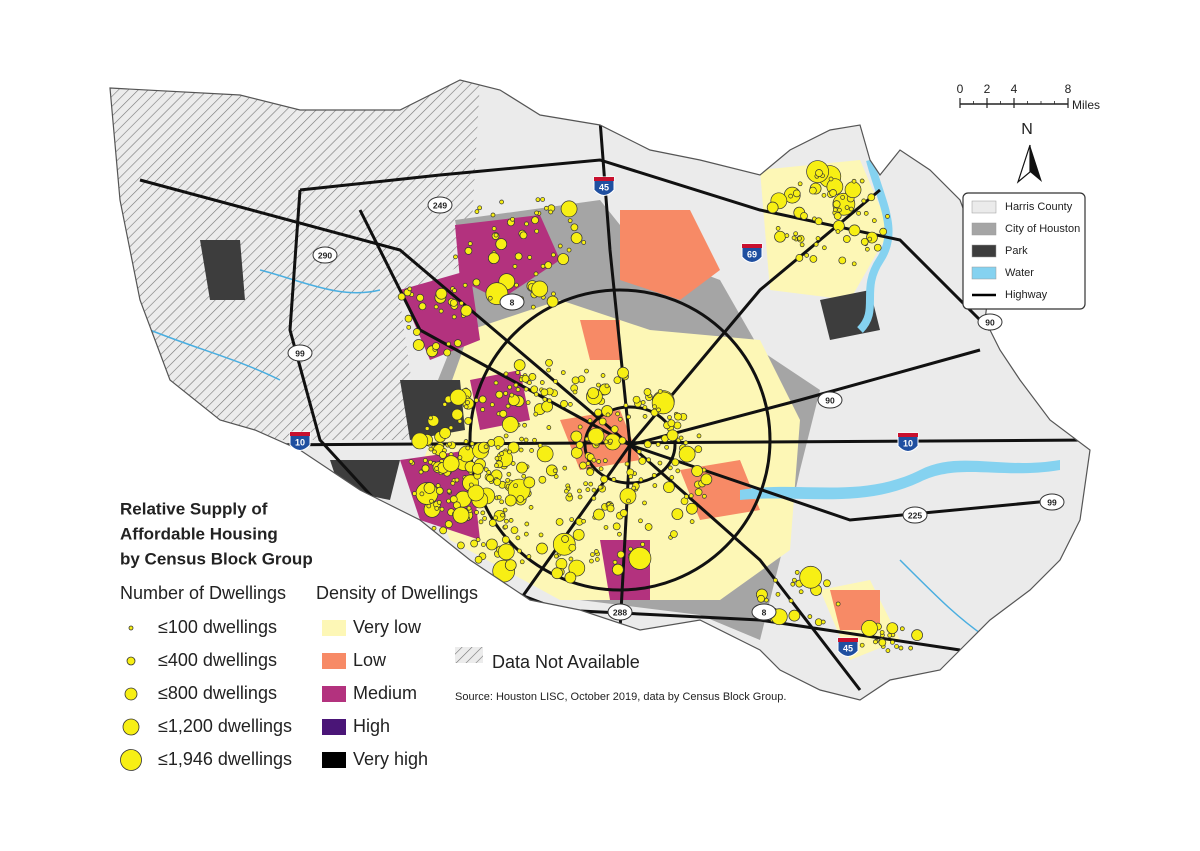 The image size is (1200, 851). Describe the element at coordinates (222, 270) in the screenshot. I see `park` at that location.